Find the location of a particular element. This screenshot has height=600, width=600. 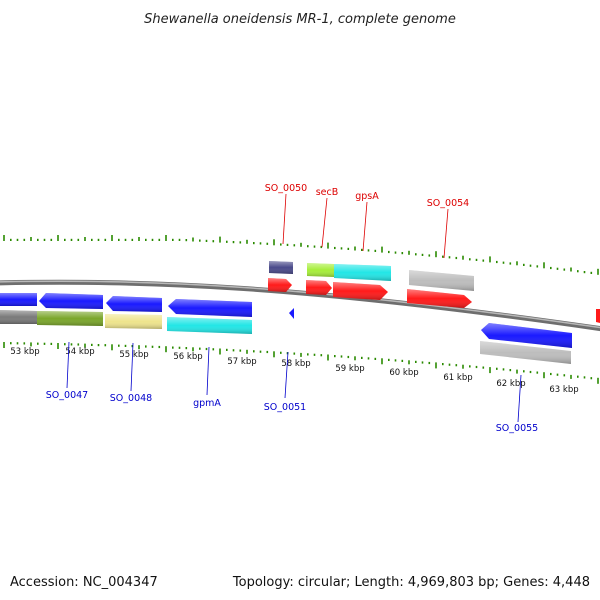

gene-label-so0054: SO_0054 is located at coordinates (448, 203).